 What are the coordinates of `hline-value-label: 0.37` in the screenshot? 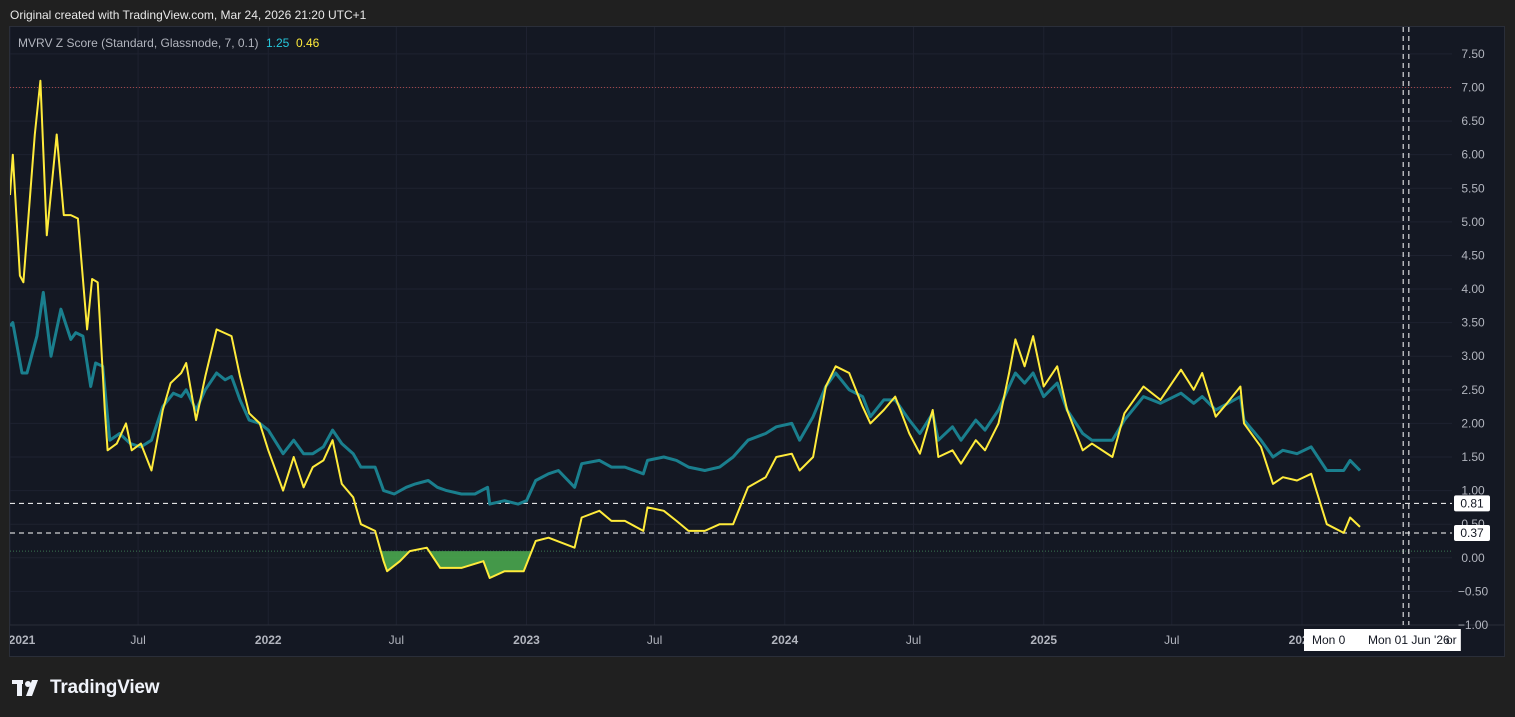 It's located at (1472, 533).